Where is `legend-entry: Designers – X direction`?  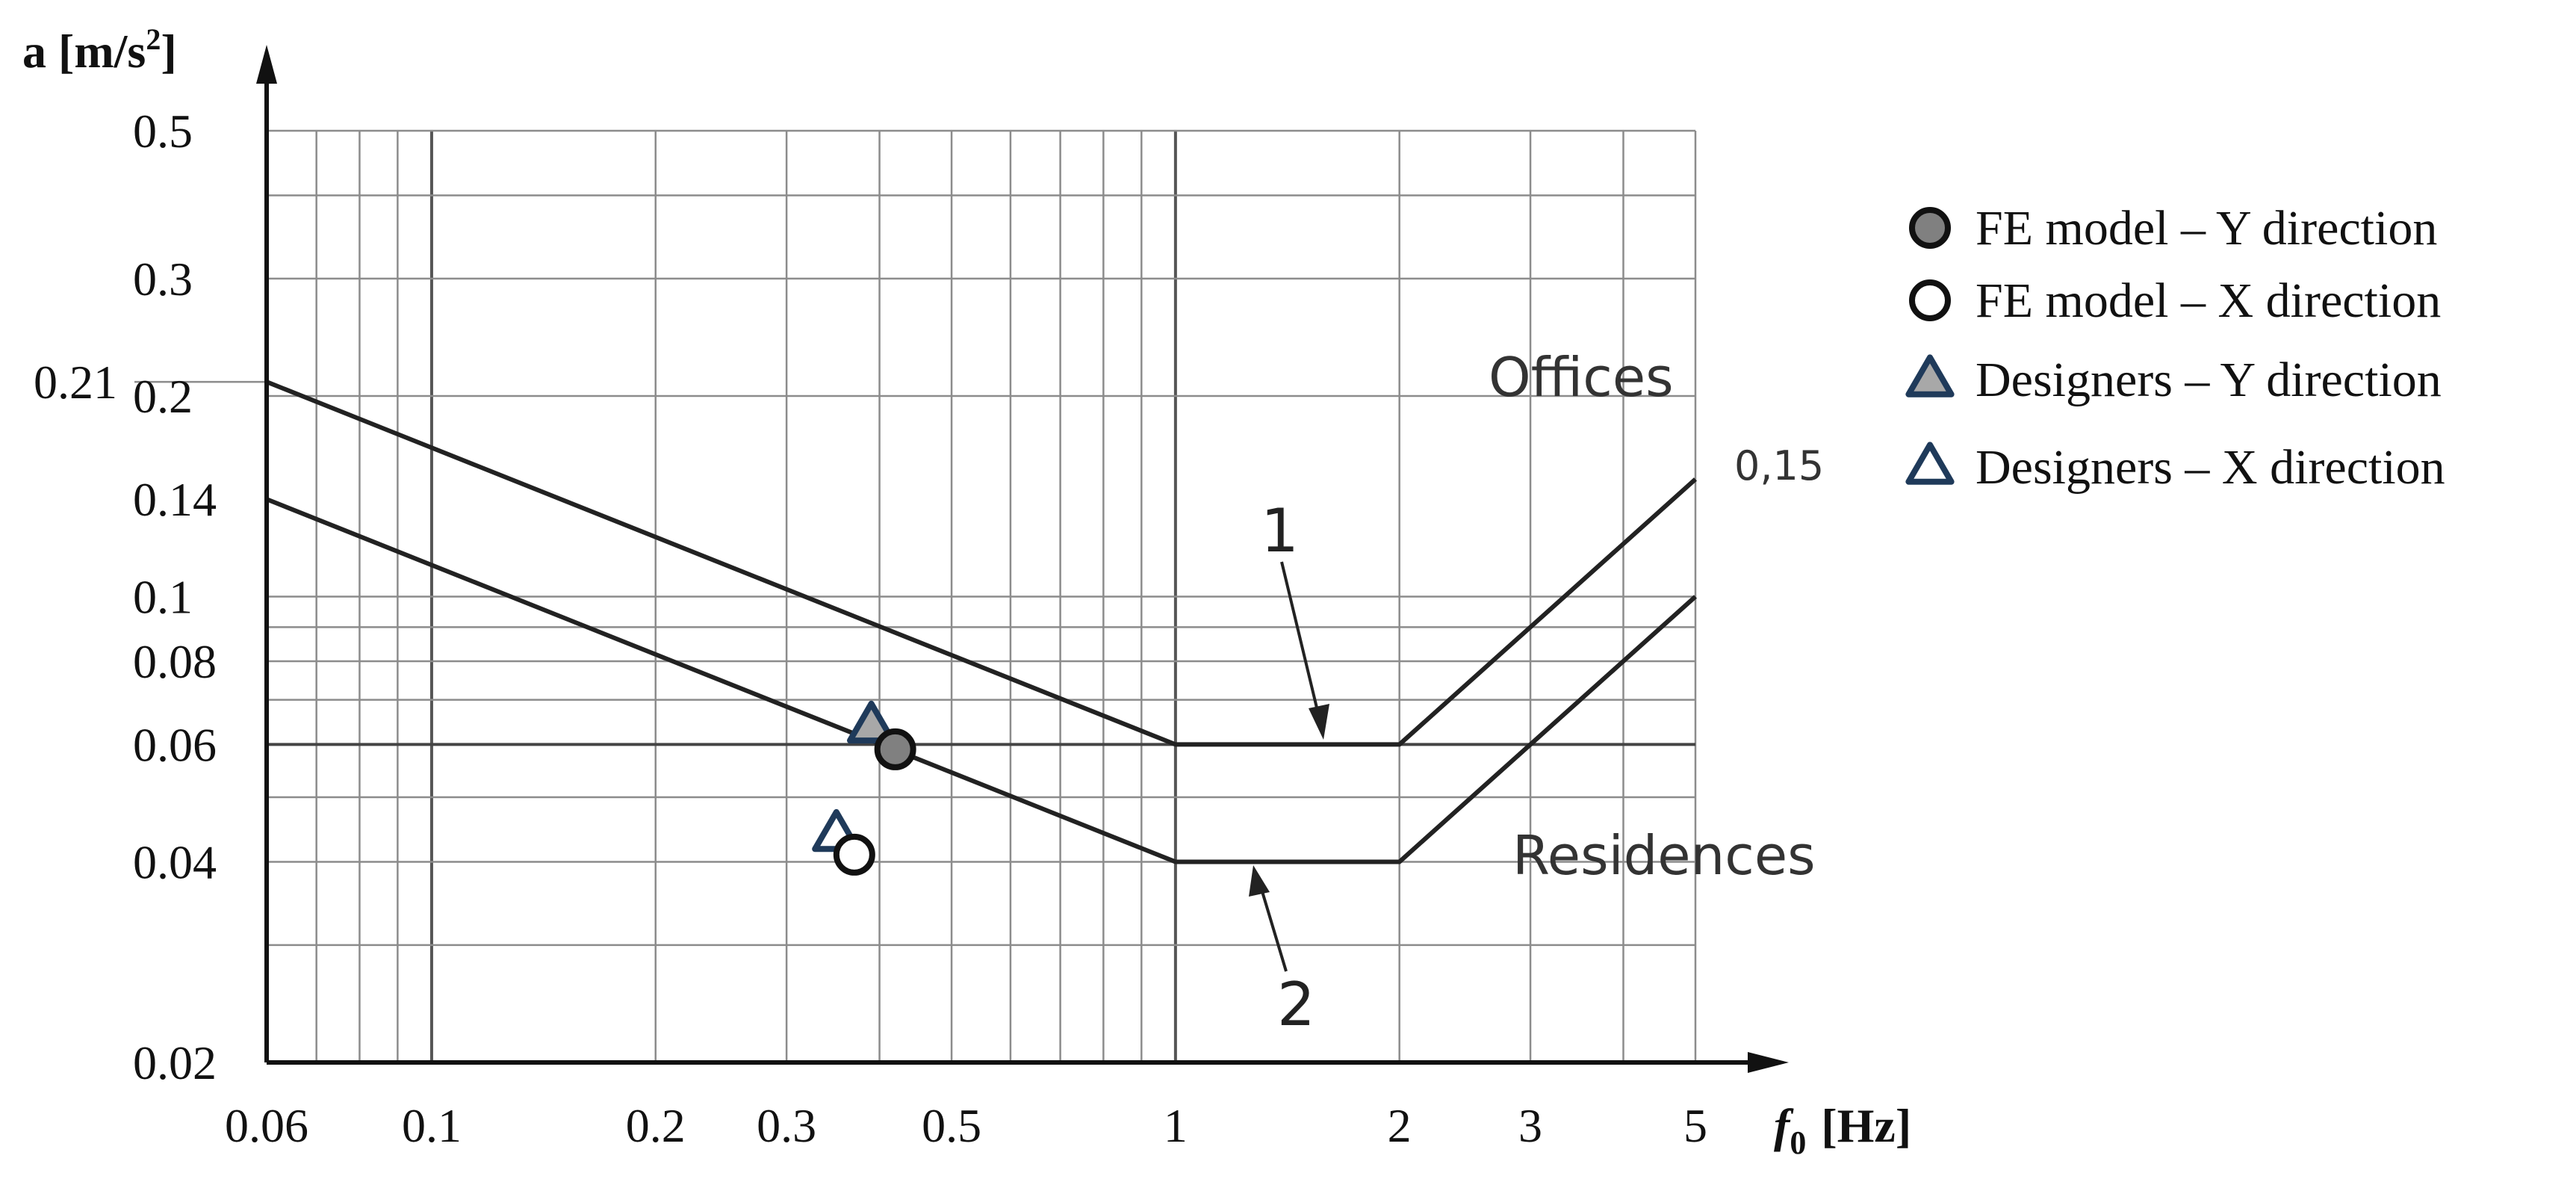 legend-entry: Designers – X direction is located at coordinates (2175, 467).